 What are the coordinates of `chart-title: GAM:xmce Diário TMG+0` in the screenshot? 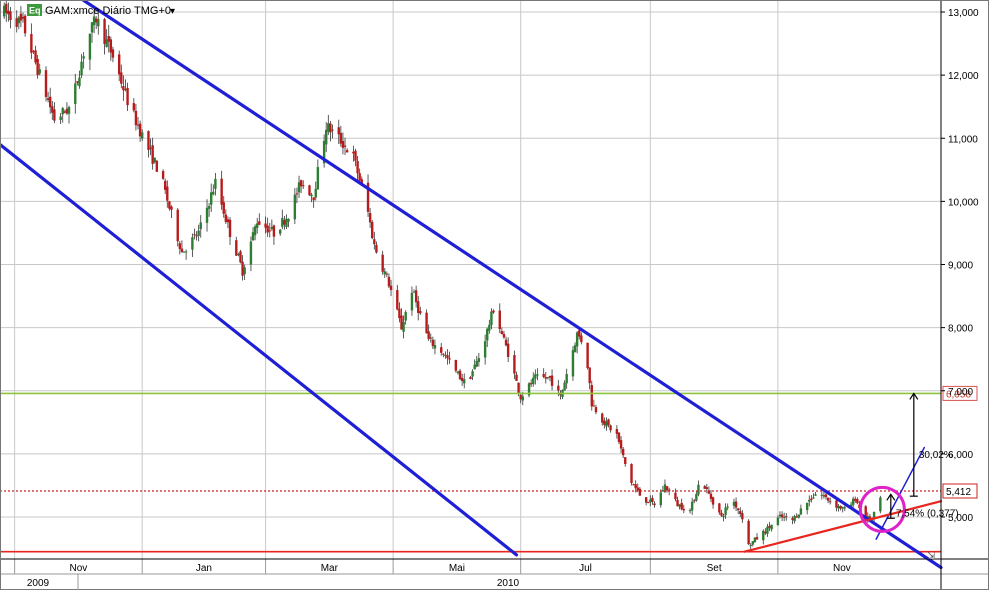 It's located at (108, 11).